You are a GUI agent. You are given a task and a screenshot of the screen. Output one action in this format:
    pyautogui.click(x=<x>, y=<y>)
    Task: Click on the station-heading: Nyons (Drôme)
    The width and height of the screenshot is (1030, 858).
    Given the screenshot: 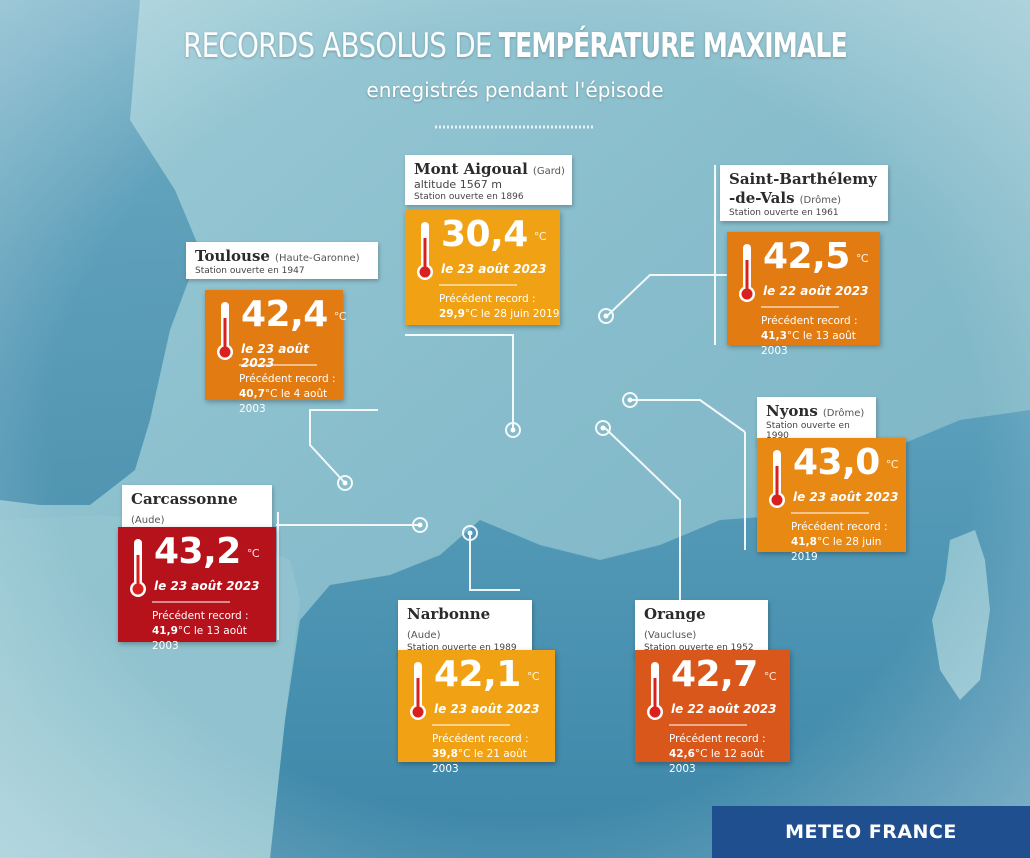 What is the action you would take?
    pyautogui.click(x=817, y=410)
    